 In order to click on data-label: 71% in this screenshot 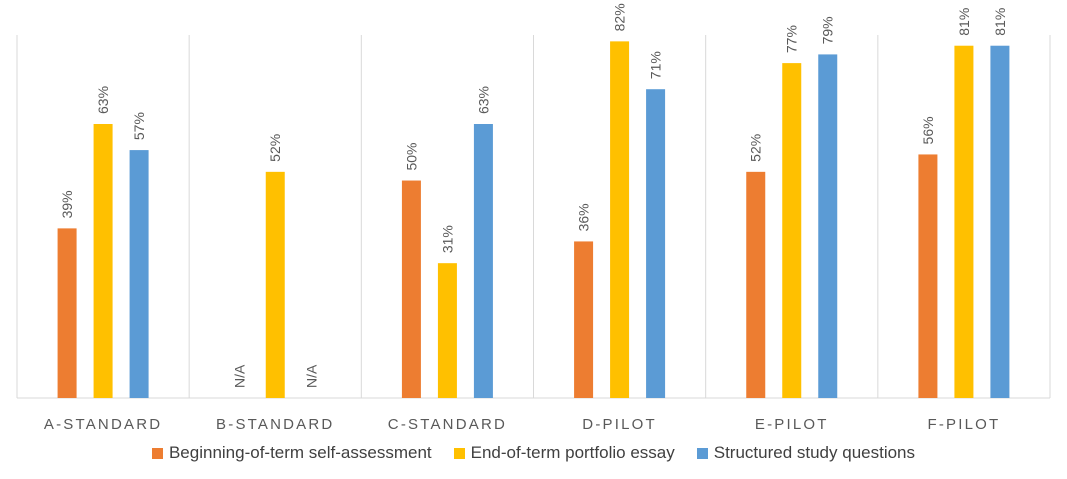, I will do `click(656, 65)`.